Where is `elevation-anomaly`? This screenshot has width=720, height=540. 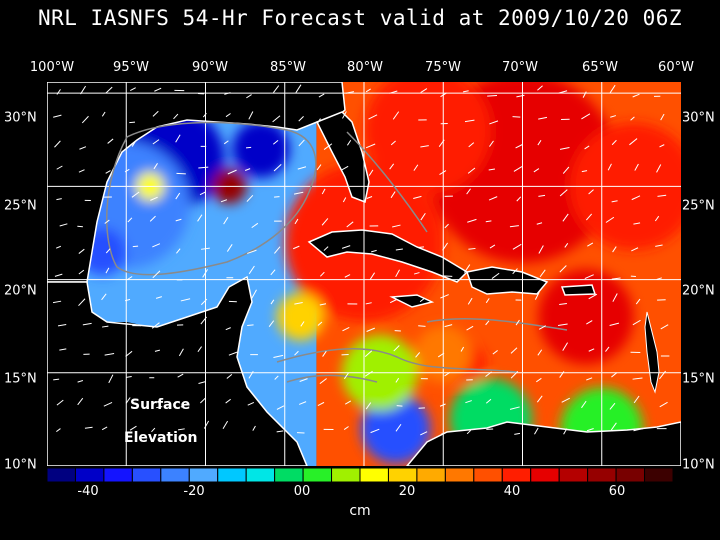
elevation-anomaly is located at coordinates (261, 149).